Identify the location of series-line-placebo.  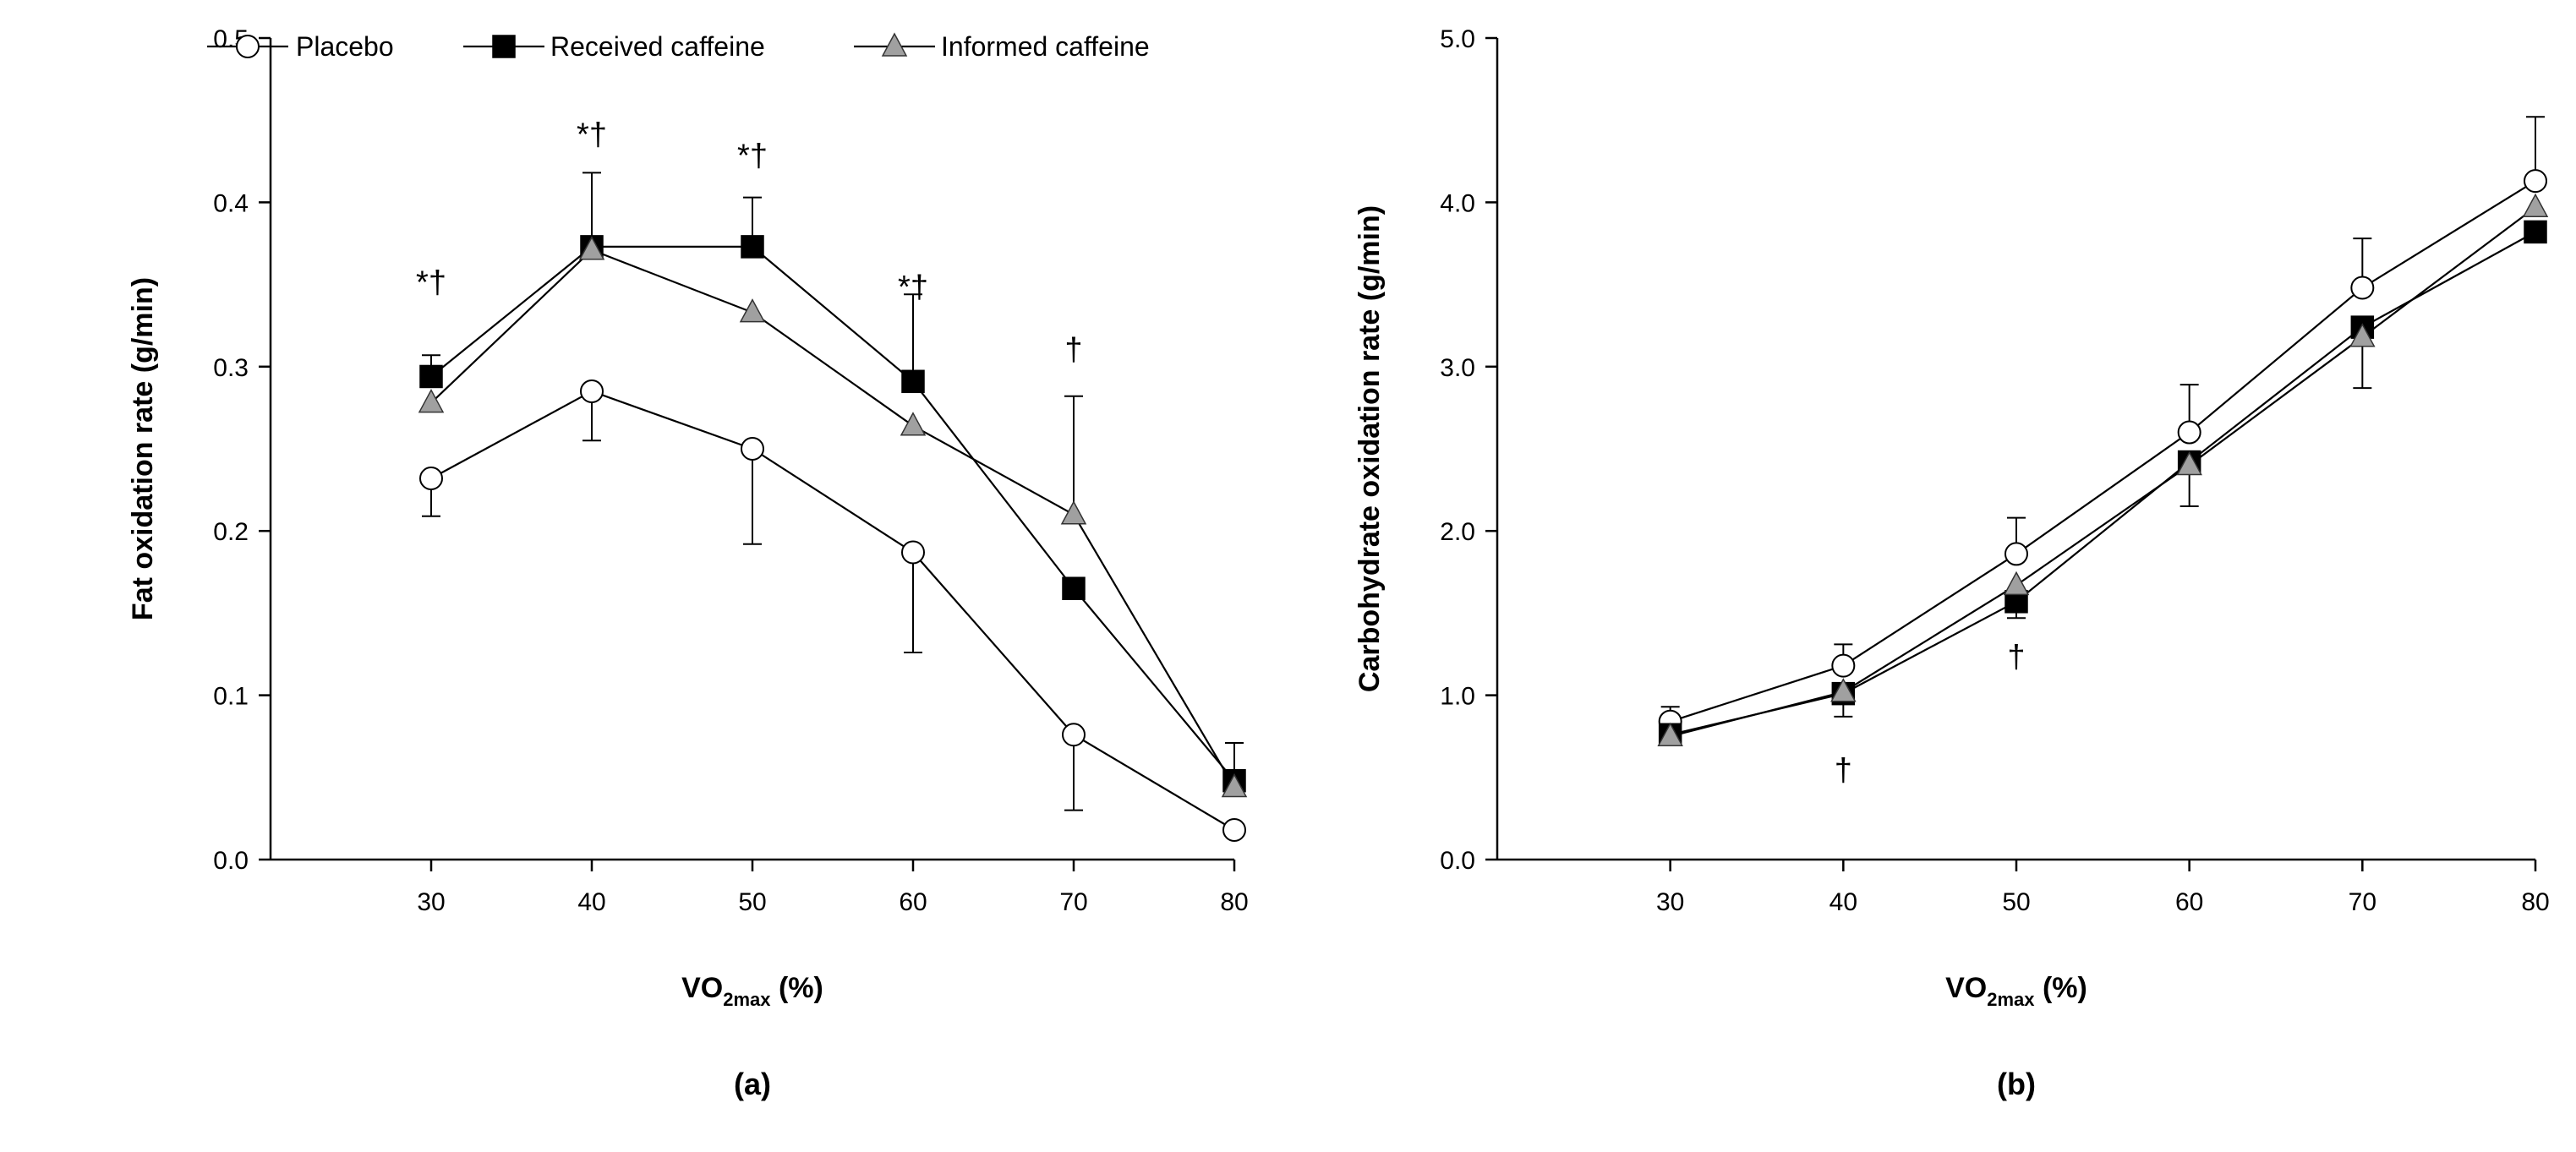
(832, 611).